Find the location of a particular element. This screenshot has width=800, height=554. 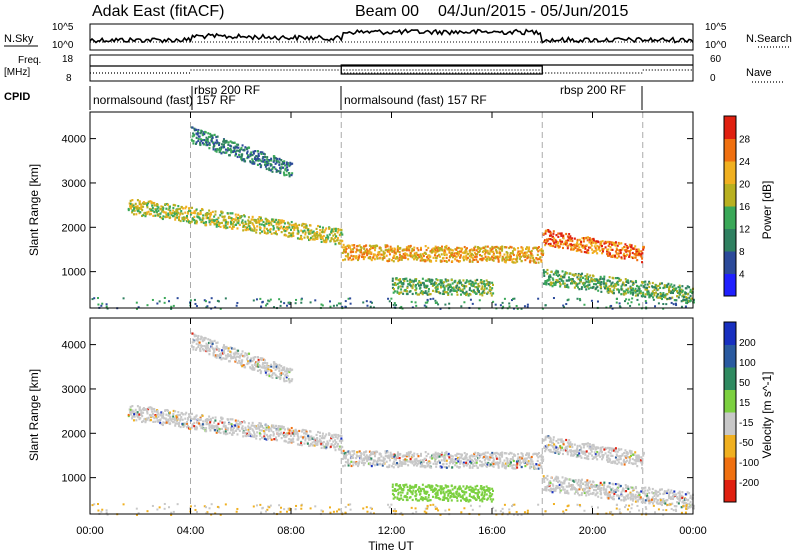

freq-right-tick-bottom: 0 is located at coordinates (713, 78).